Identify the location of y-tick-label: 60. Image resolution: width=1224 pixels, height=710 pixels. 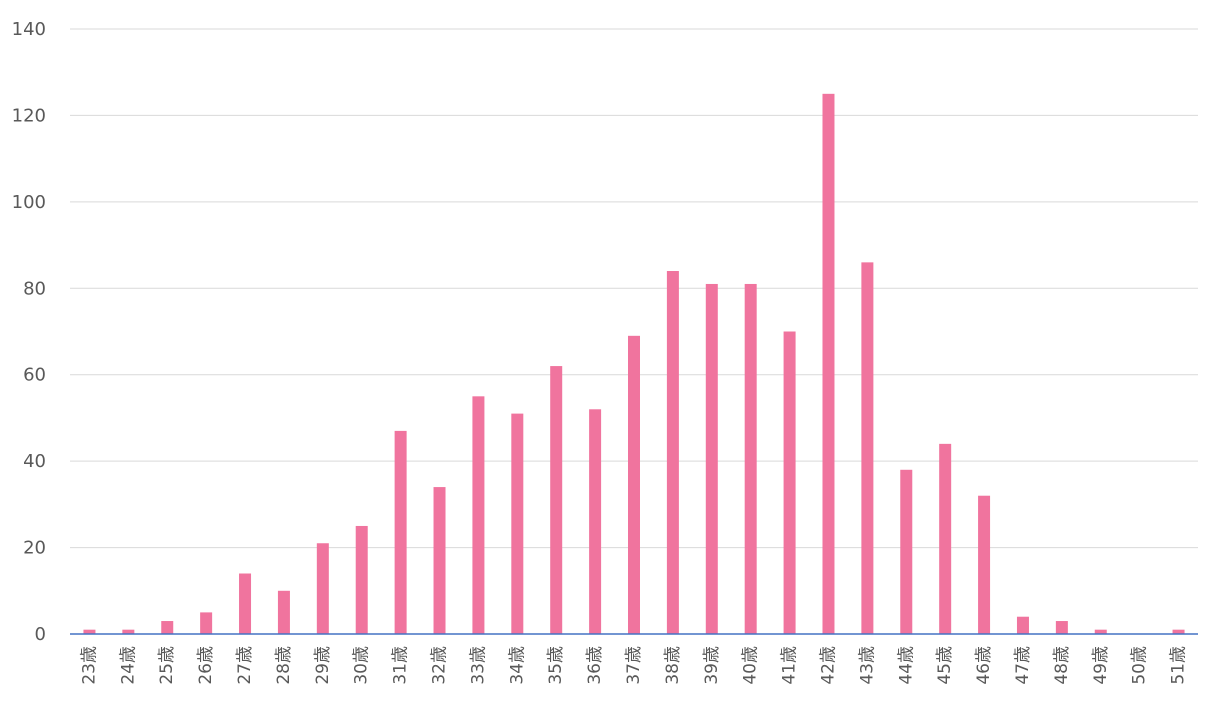
(34, 375).